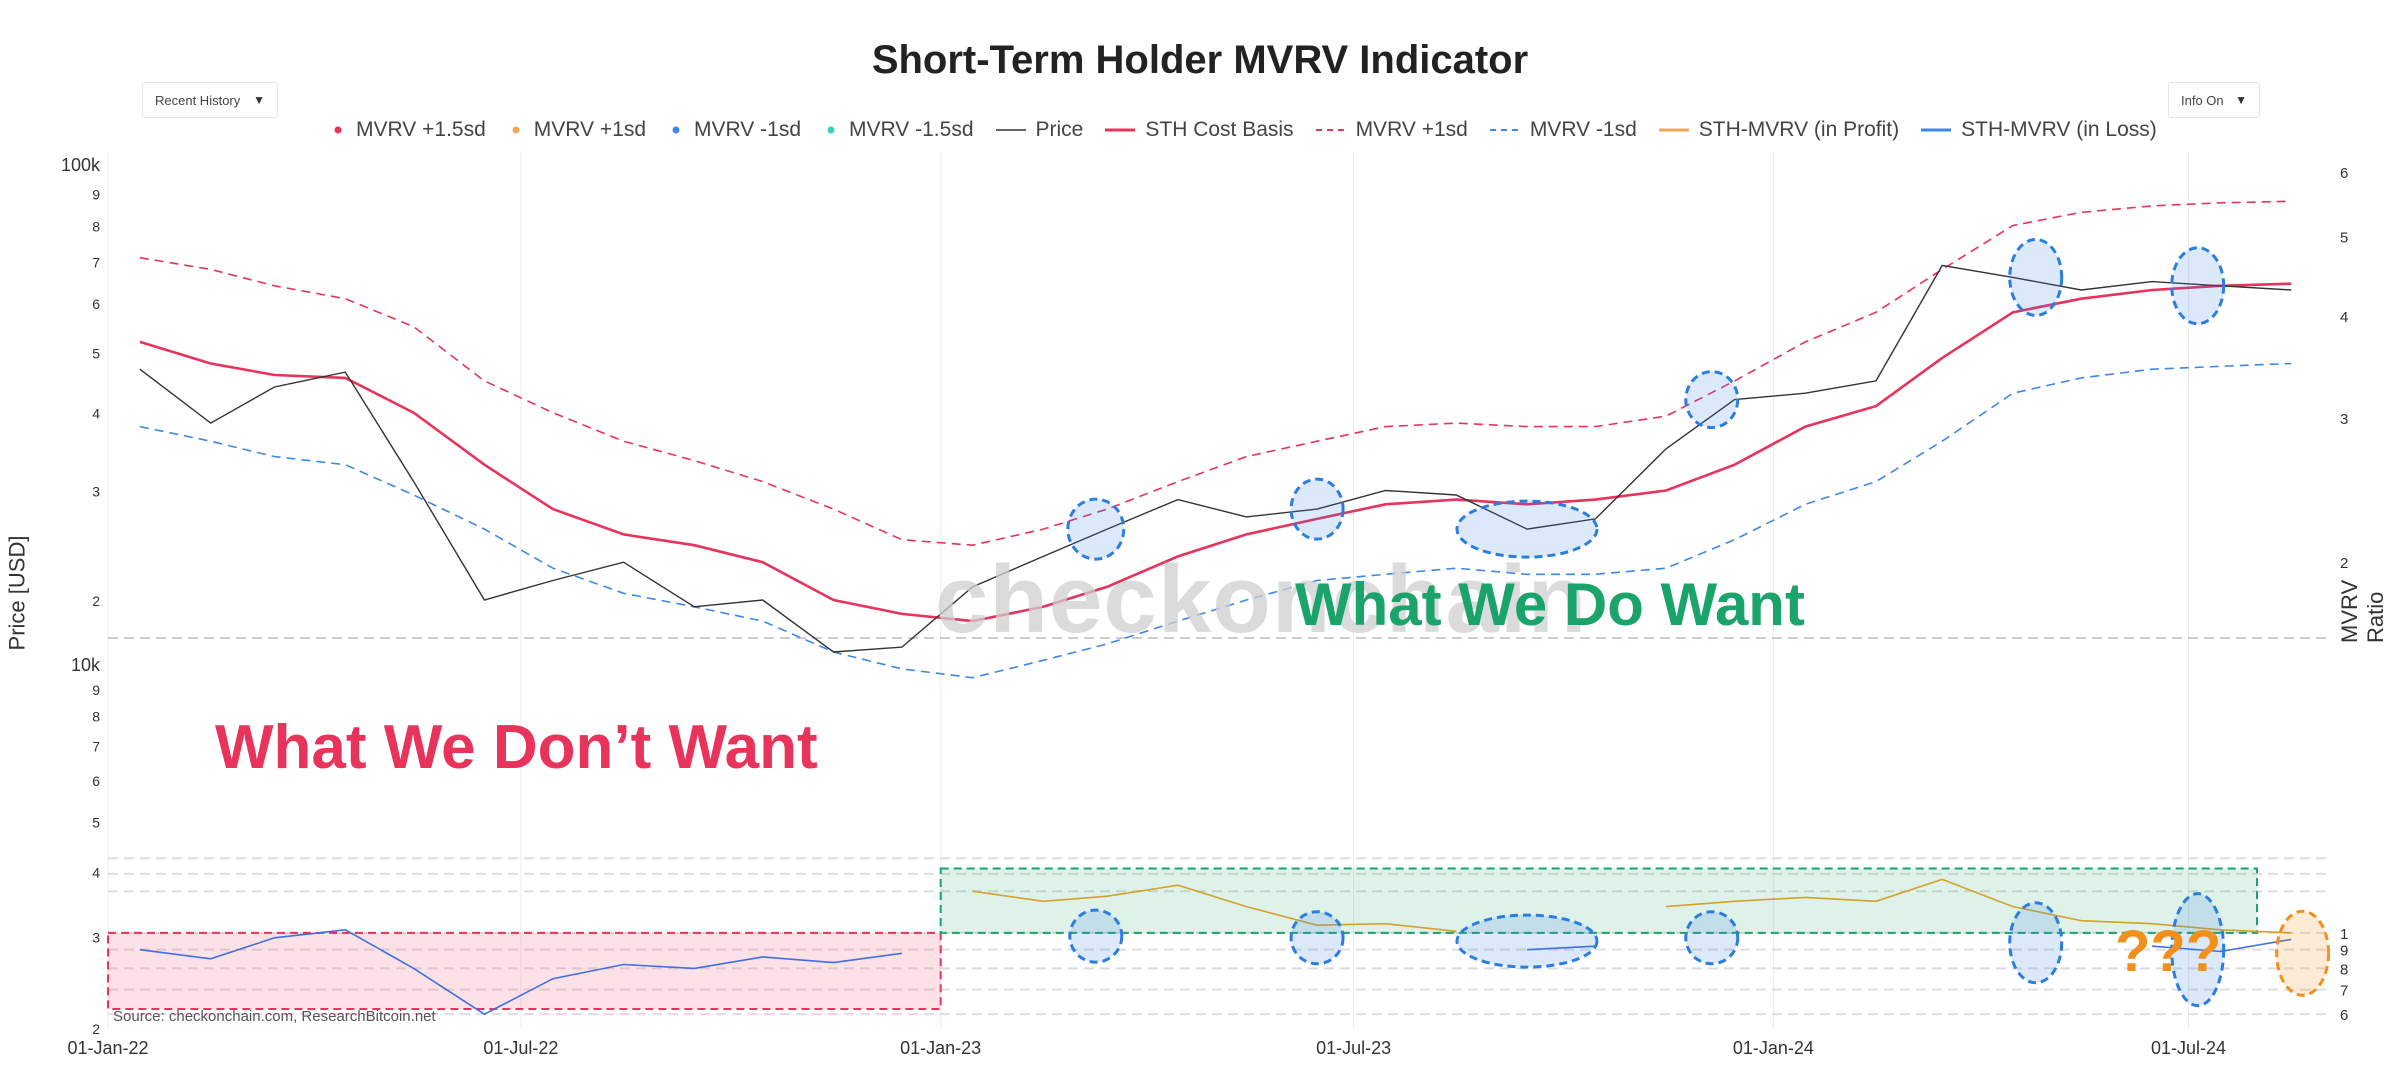 The width and height of the screenshot is (2400, 1070). What do you see at coordinates (81, 165) in the screenshot?
I see `price-tick-label: 100k` at bounding box center [81, 165].